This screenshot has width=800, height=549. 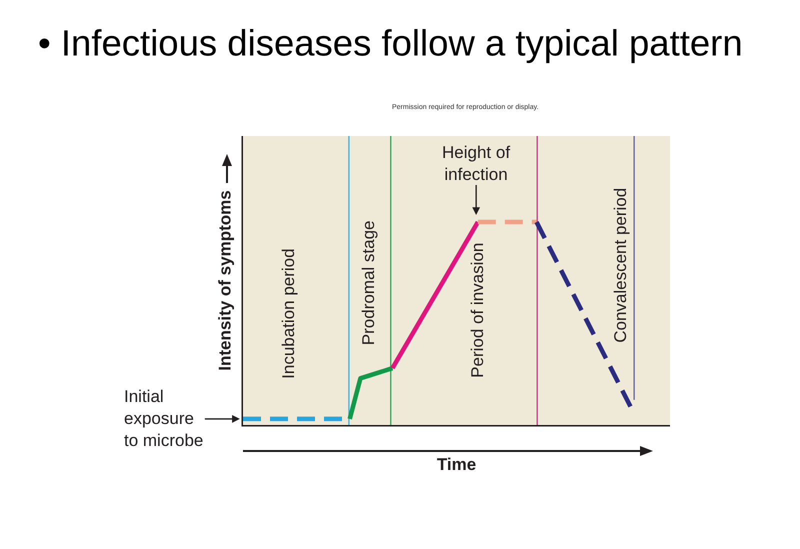 What do you see at coordinates (288, 313) in the screenshot?
I see `annotation: Incubation period` at bounding box center [288, 313].